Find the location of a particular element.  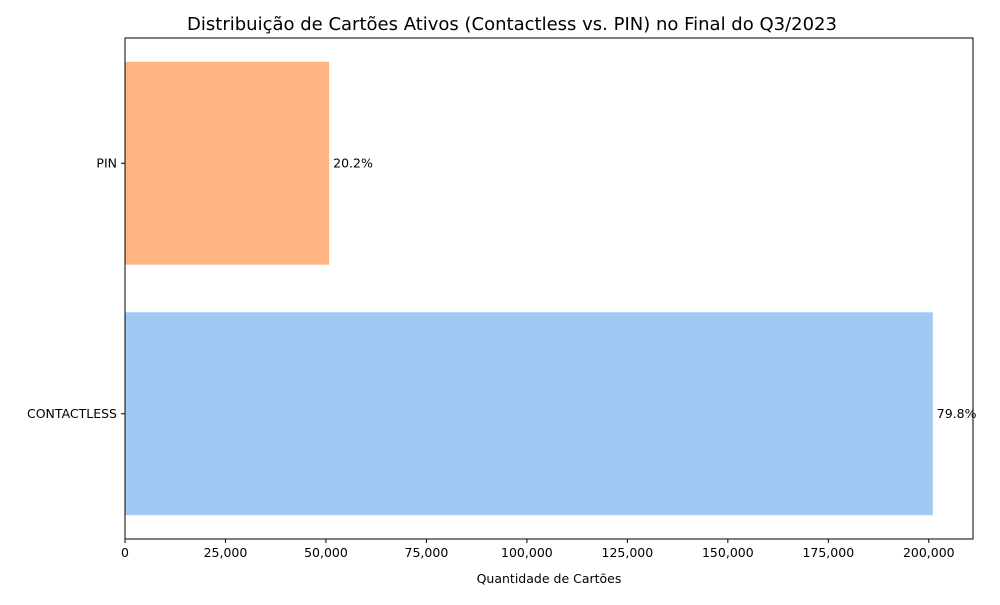

x-tick-label: 100,000 is located at coordinates (527, 552).